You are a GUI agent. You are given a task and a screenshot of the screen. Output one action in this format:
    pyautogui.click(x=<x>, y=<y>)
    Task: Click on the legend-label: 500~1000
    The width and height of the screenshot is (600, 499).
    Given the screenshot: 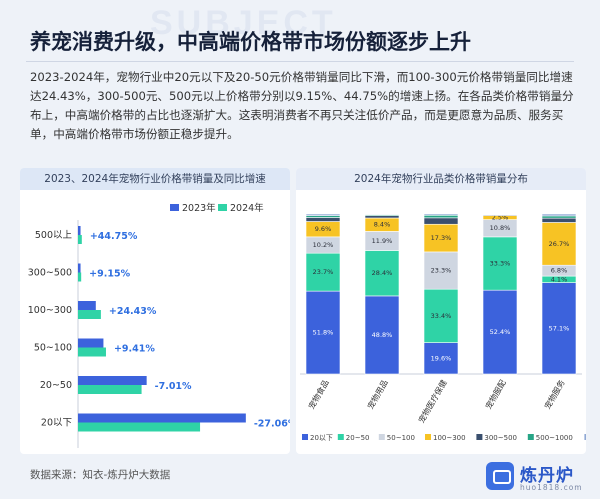 What is the action you would take?
    pyautogui.click(x=554, y=438)
    